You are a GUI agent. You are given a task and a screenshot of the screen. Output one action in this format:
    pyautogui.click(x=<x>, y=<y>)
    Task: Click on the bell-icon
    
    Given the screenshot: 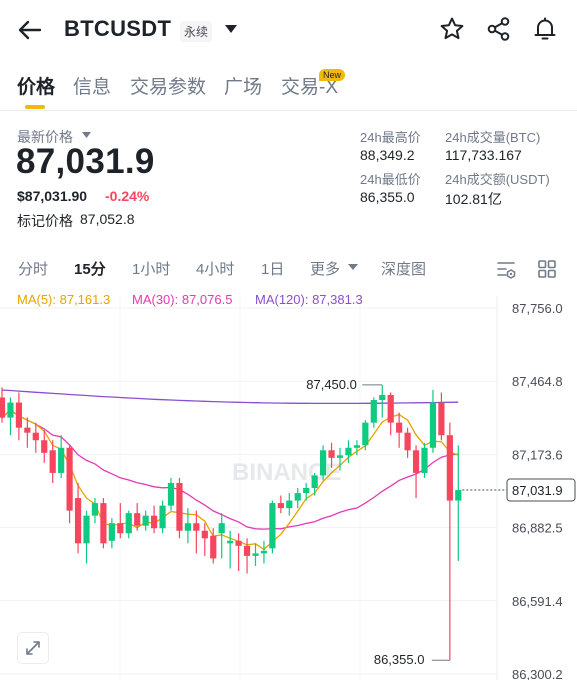 What is the action you would take?
    pyautogui.click(x=545, y=29)
    